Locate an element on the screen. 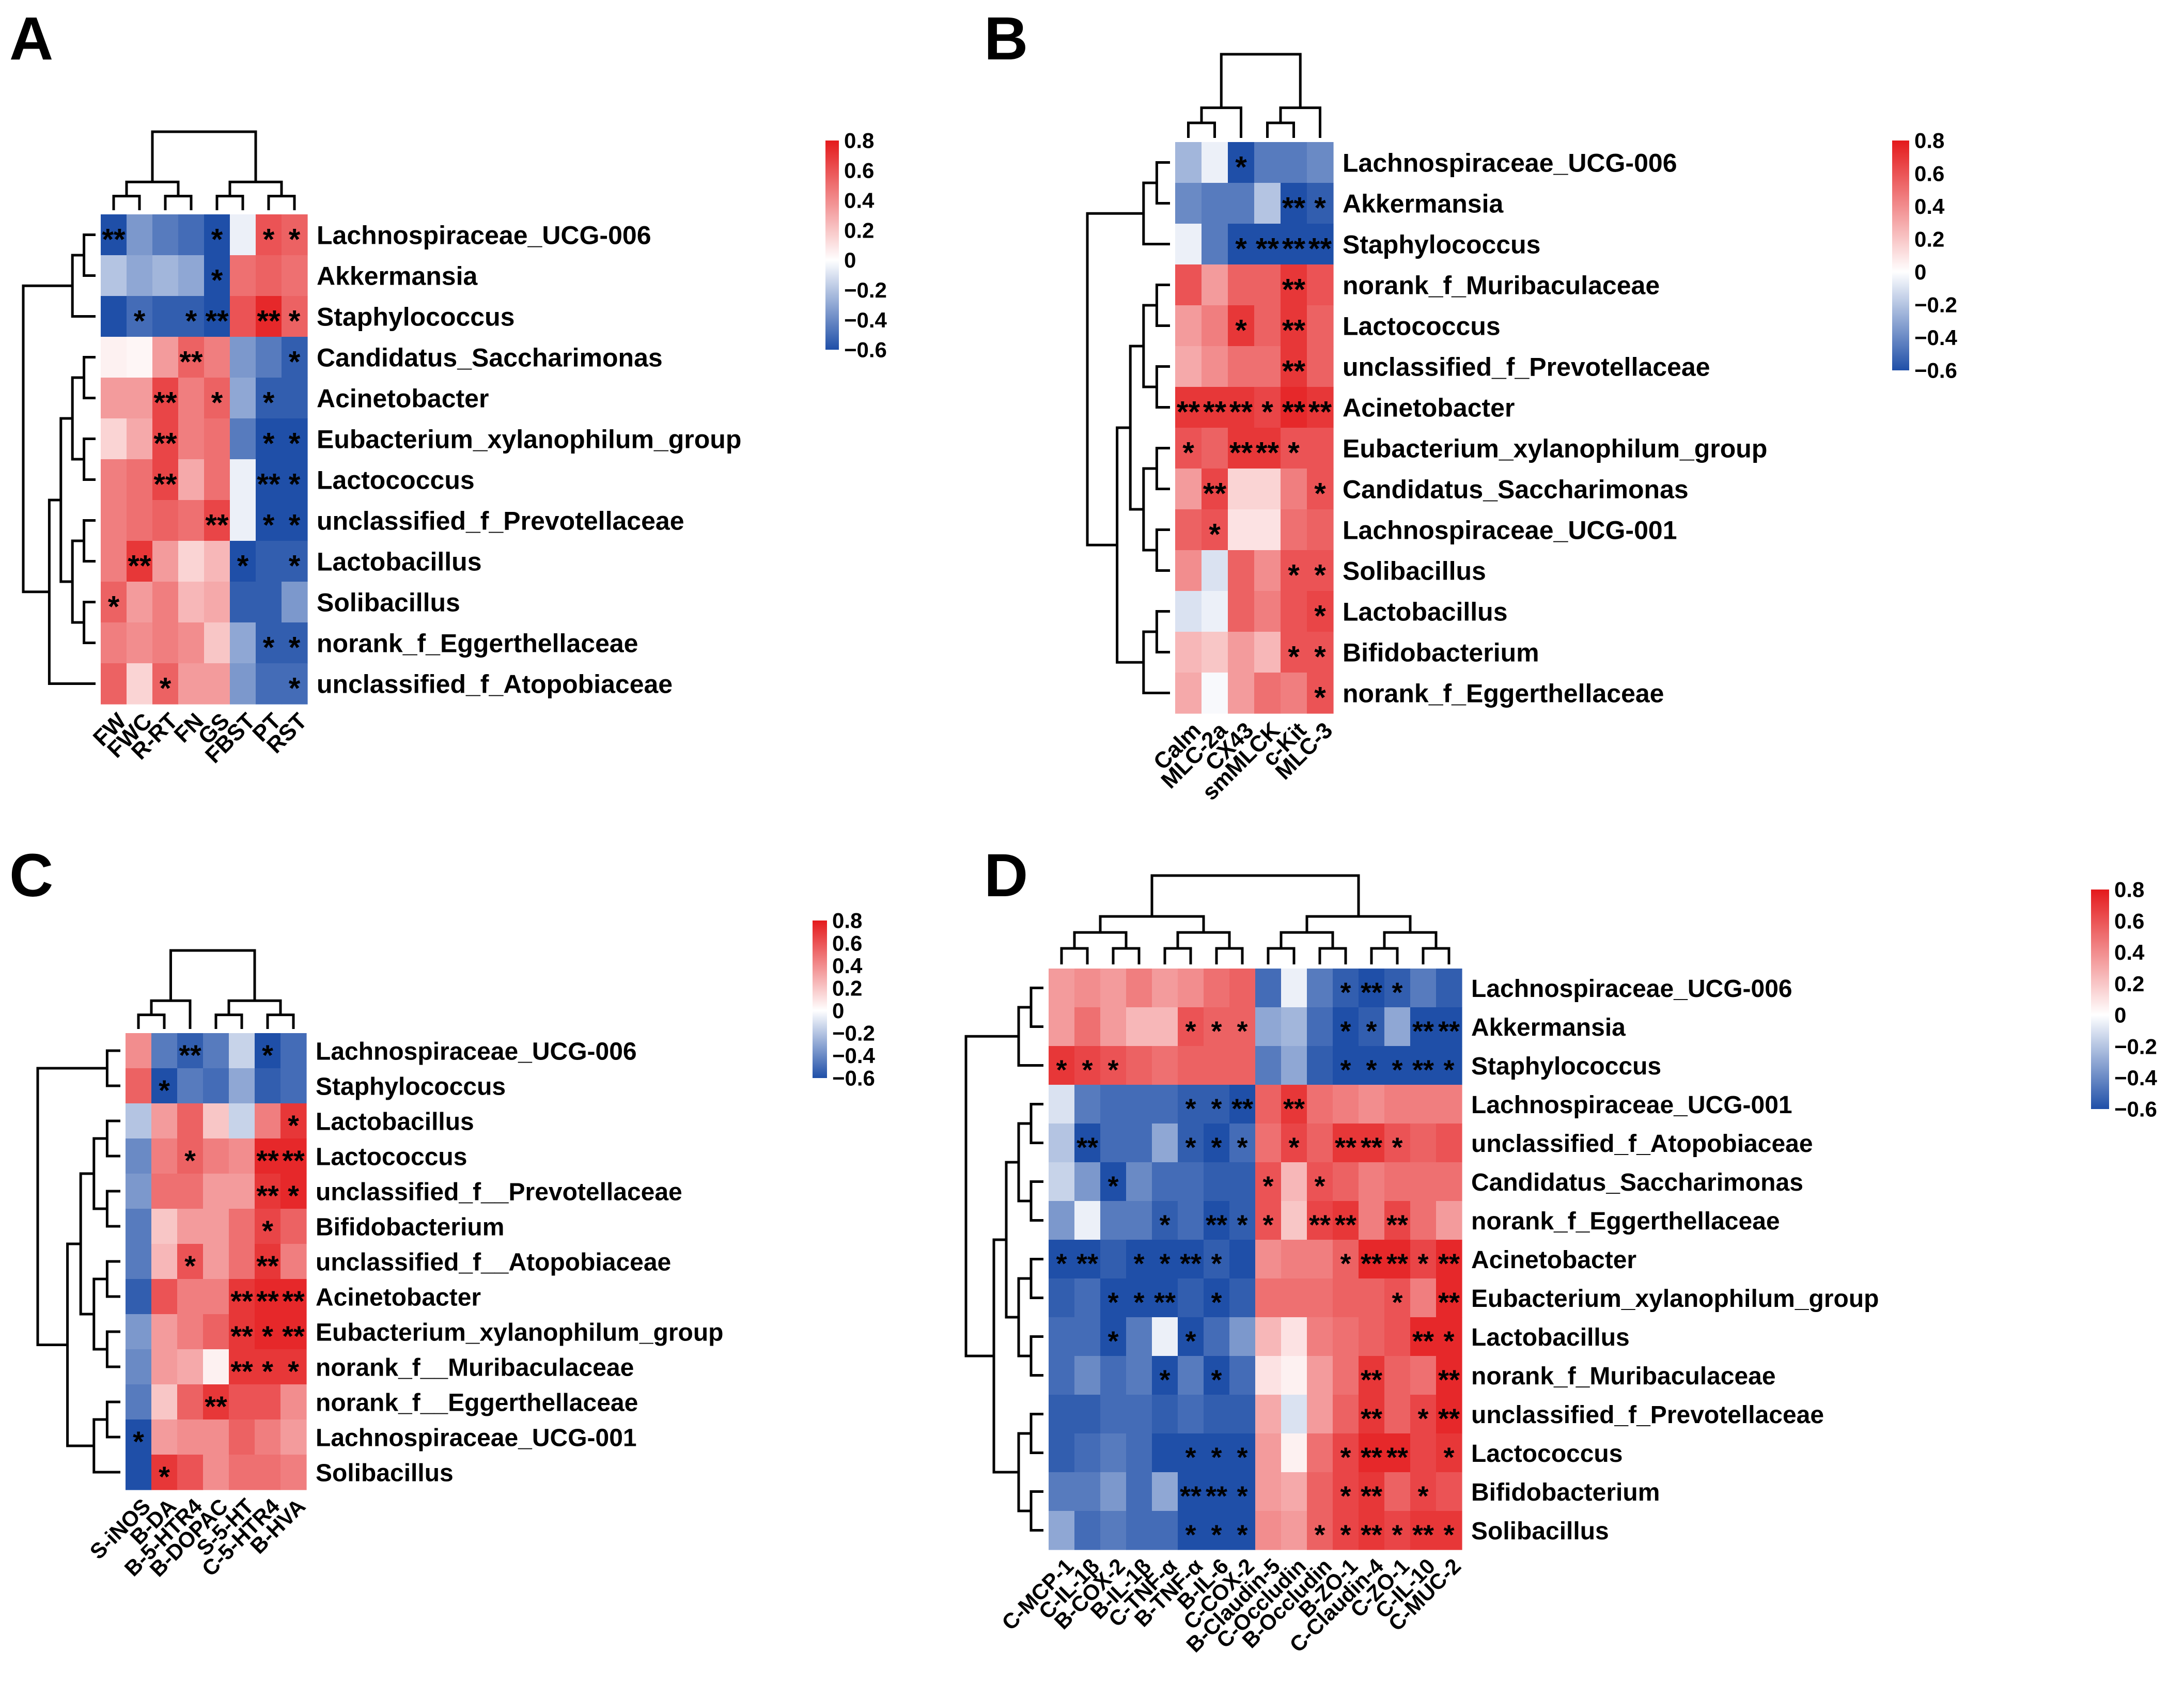 This screenshot has height=1685, width=2184. panel-label-c: C is located at coordinates (31, 876).